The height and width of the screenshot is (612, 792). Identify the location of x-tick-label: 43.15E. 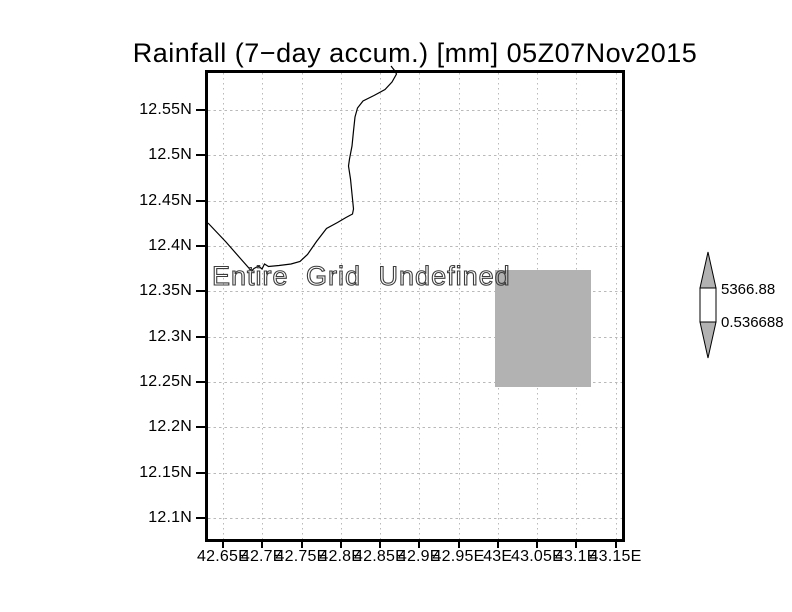
(615, 556).